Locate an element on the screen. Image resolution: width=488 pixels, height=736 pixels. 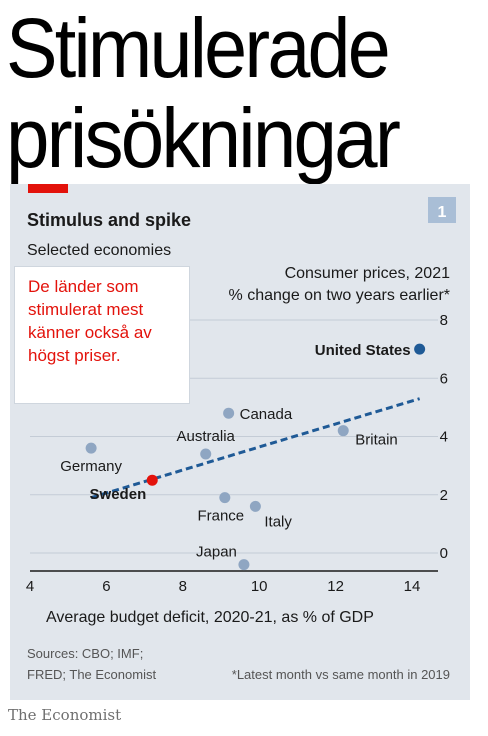
label-britain: Britain is located at coordinates (376, 440).